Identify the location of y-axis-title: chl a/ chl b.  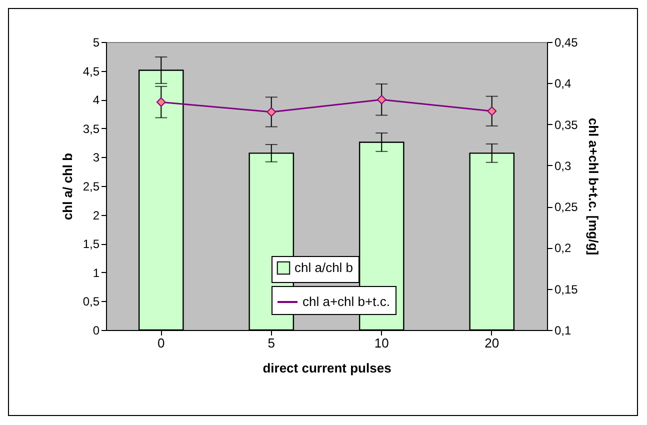
(67, 186).